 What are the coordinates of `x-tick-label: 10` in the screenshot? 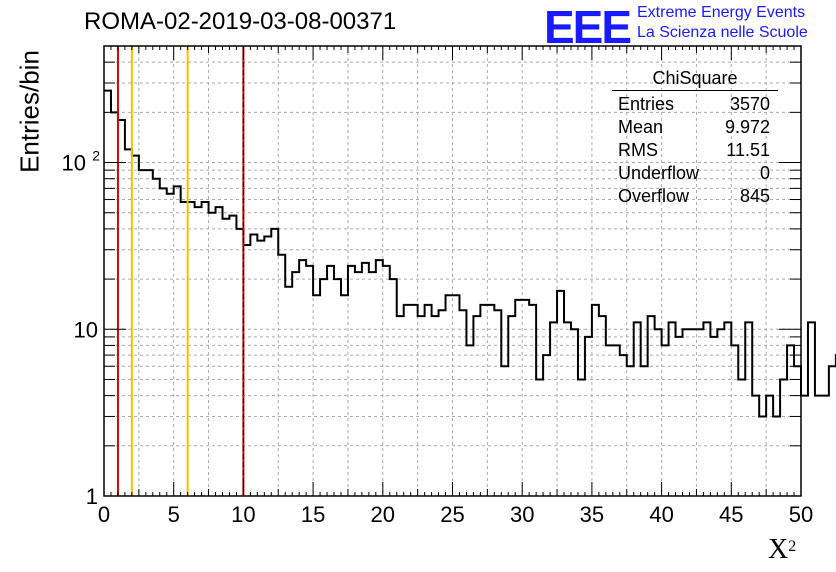 It's located at (243, 514).